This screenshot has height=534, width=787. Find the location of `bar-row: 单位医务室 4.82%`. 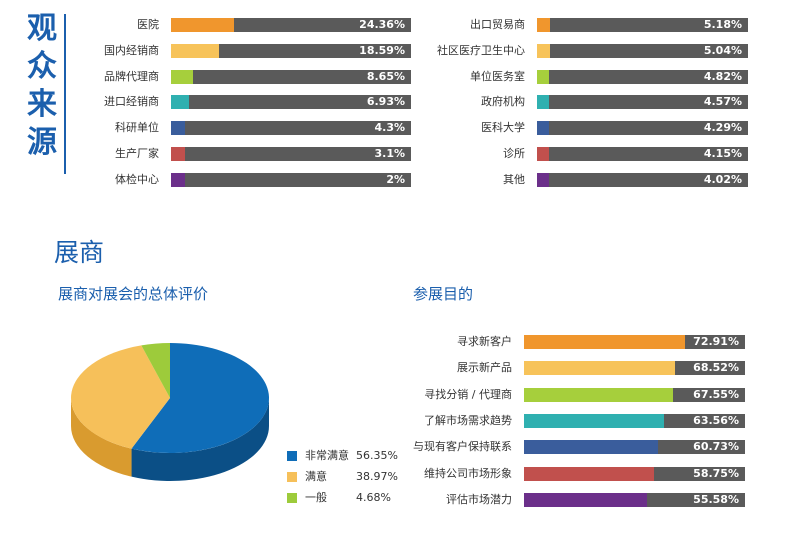

bar-row: 单位医务室 4.82% is located at coordinates (609, 76).